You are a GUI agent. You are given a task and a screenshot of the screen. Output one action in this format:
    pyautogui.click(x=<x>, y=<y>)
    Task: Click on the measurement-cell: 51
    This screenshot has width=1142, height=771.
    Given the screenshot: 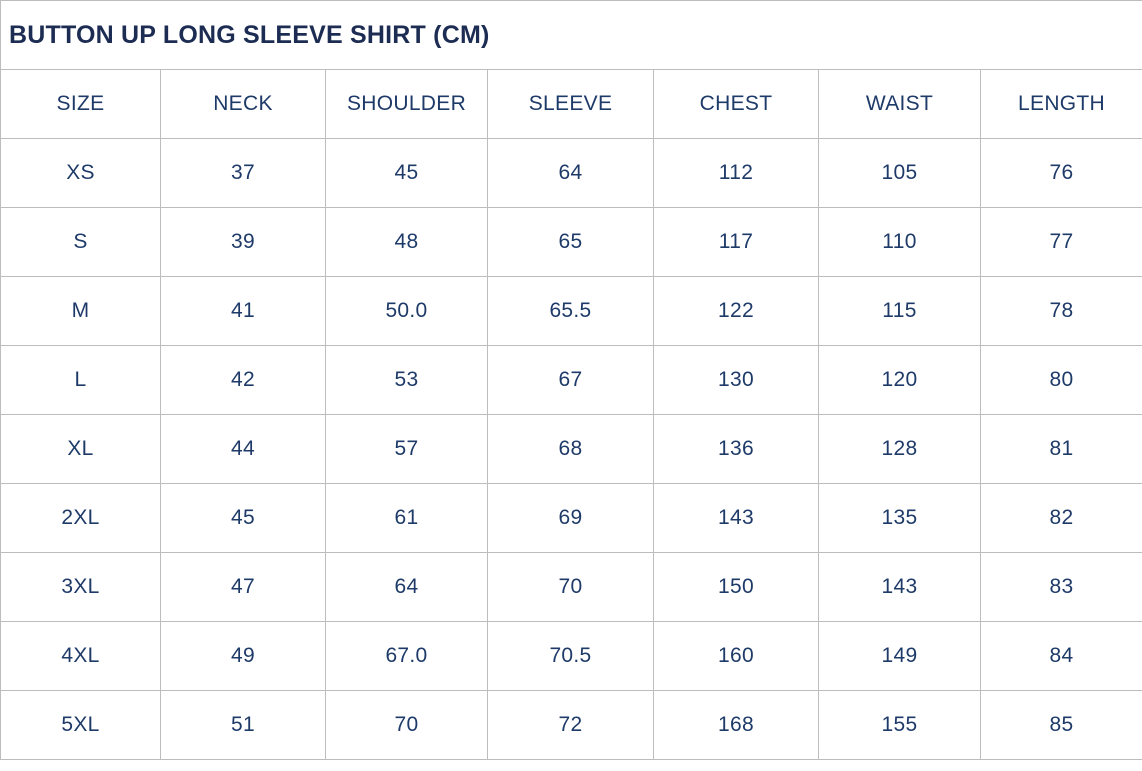 What is the action you would take?
    pyautogui.click(x=243, y=725)
    